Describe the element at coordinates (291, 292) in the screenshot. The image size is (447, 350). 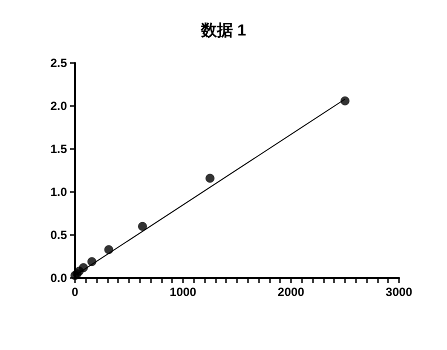
I see `x-tick-label: 2000` at that location.